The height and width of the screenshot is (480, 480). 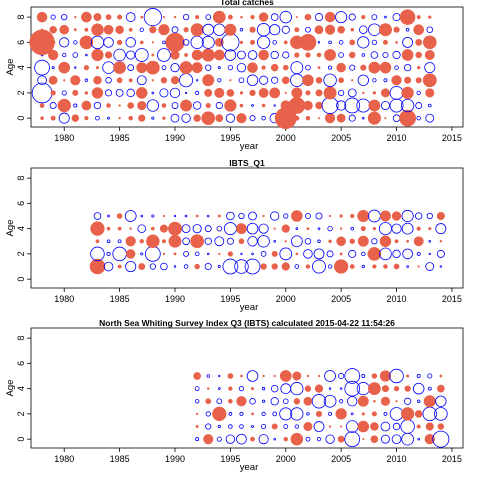 I want to click on x-tick-label: 2015, so click(x=452, y=138).